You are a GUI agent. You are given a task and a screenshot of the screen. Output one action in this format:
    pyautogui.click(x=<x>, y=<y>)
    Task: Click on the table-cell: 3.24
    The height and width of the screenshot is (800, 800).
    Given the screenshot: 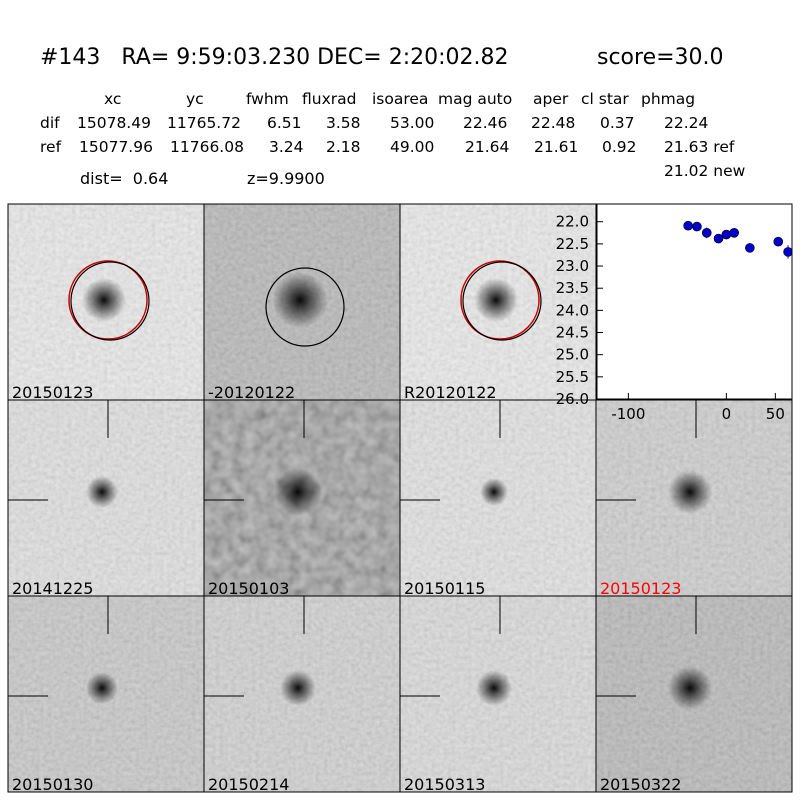 What is the action you would take?
    pyautogui.click(x=286, y=147)
    